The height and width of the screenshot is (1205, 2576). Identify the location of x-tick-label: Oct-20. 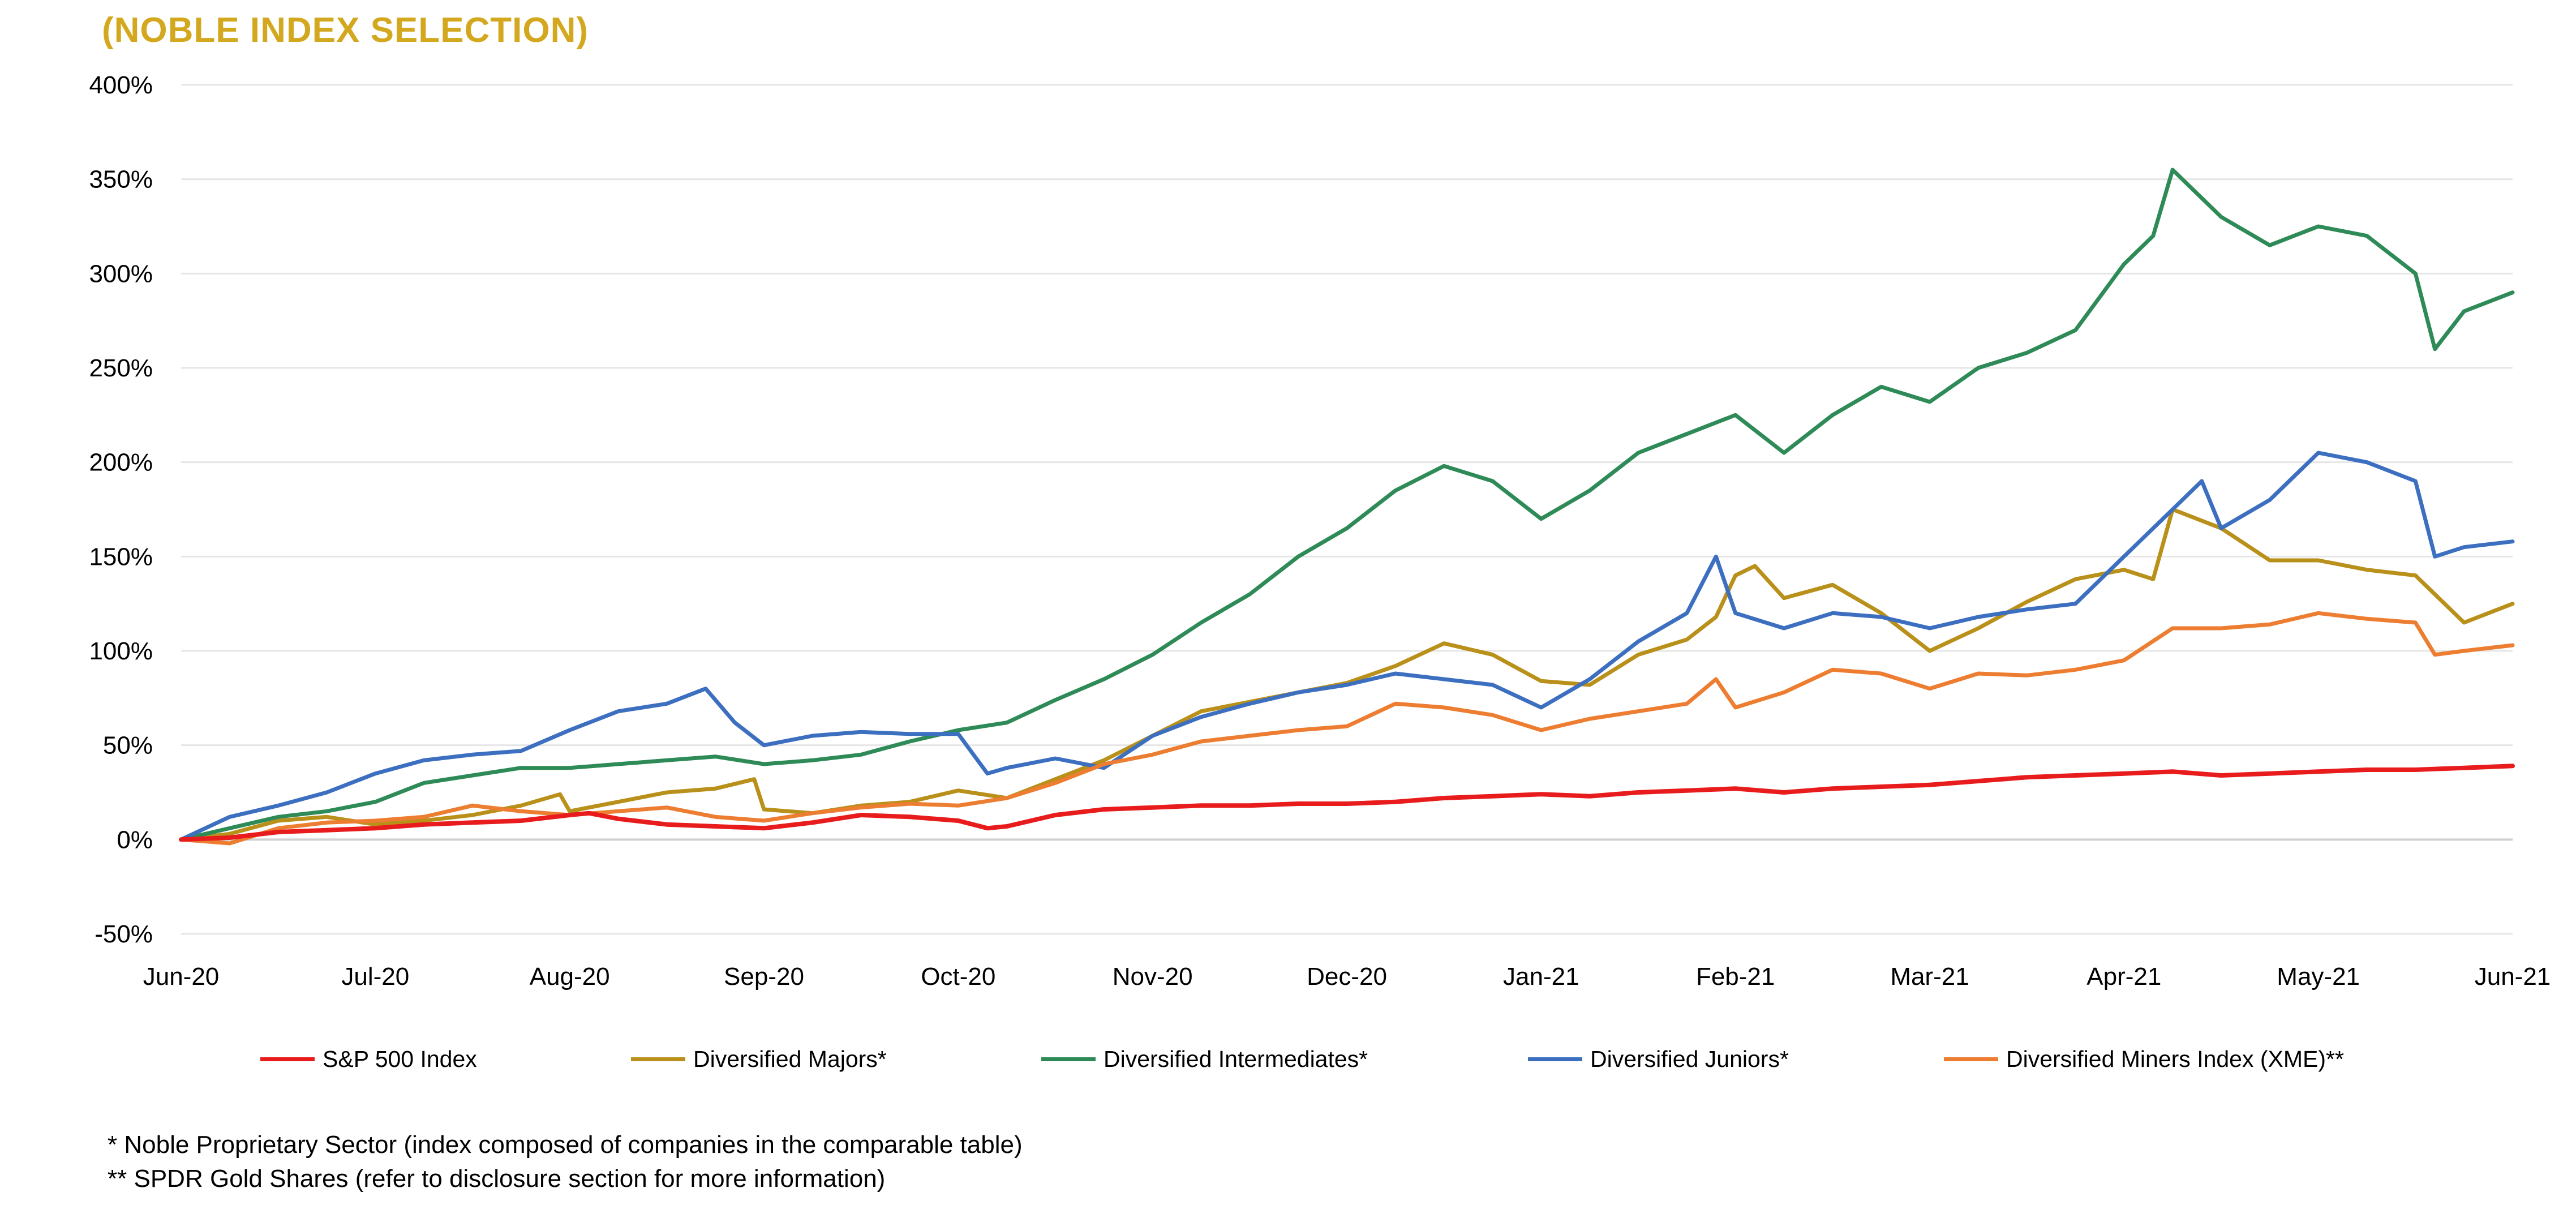
(958, 976).